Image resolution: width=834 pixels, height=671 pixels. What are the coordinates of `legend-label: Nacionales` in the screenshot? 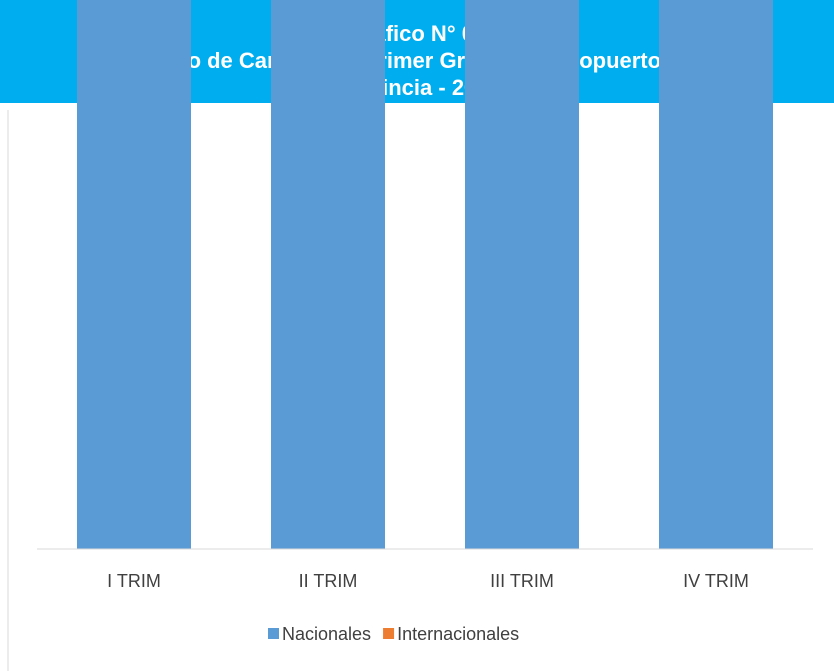 It's located at (326, 634).